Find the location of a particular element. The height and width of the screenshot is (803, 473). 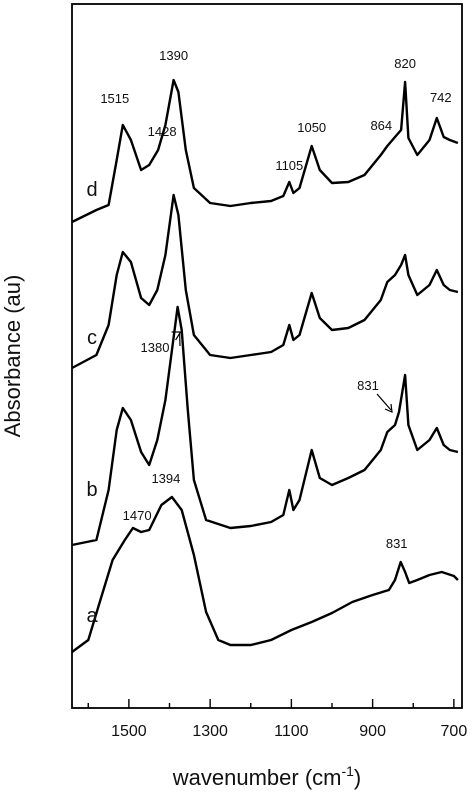

annotation-arrows is located at coordinates (282, 372).